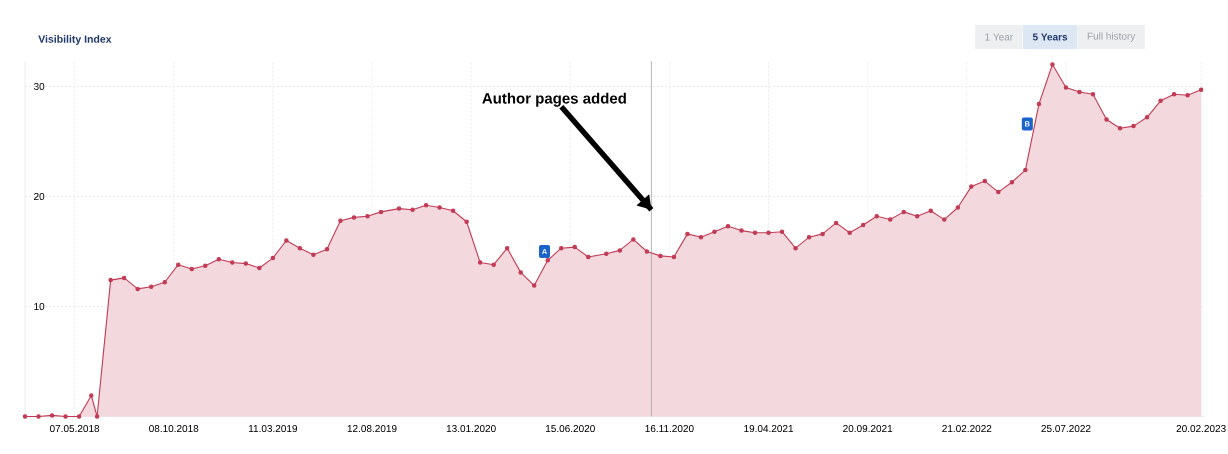  What do you see at coordinates (967, 429) in the screenshot?
I see `x-tick-label: 21.02.2022` at bounding box center [967, 429].